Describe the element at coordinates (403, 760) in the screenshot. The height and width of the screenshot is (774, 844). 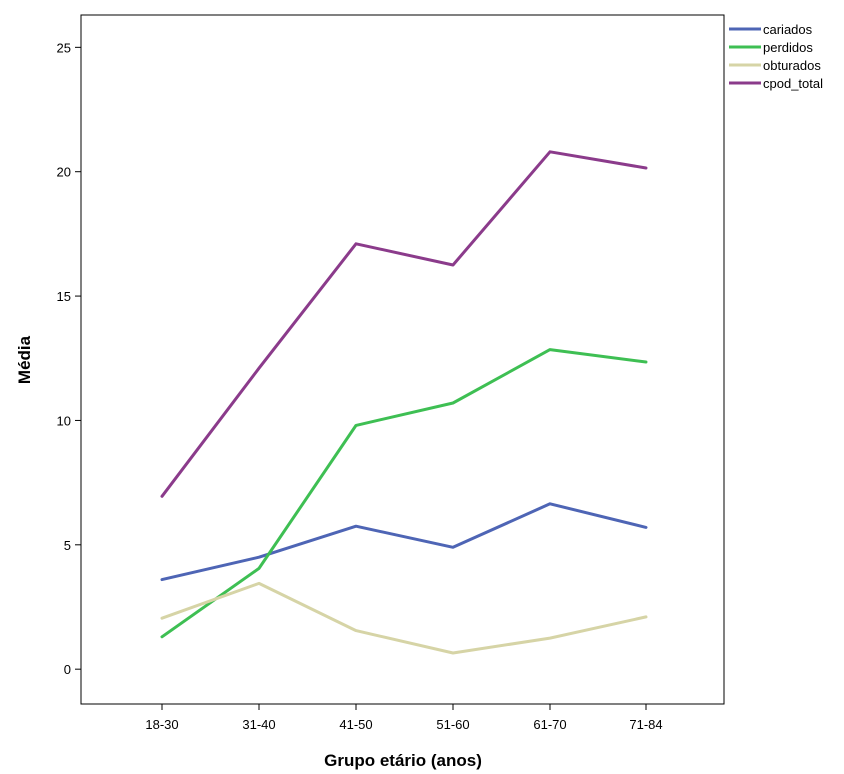
I see `x-axis-title: Grupo etário (anos)` at that location.